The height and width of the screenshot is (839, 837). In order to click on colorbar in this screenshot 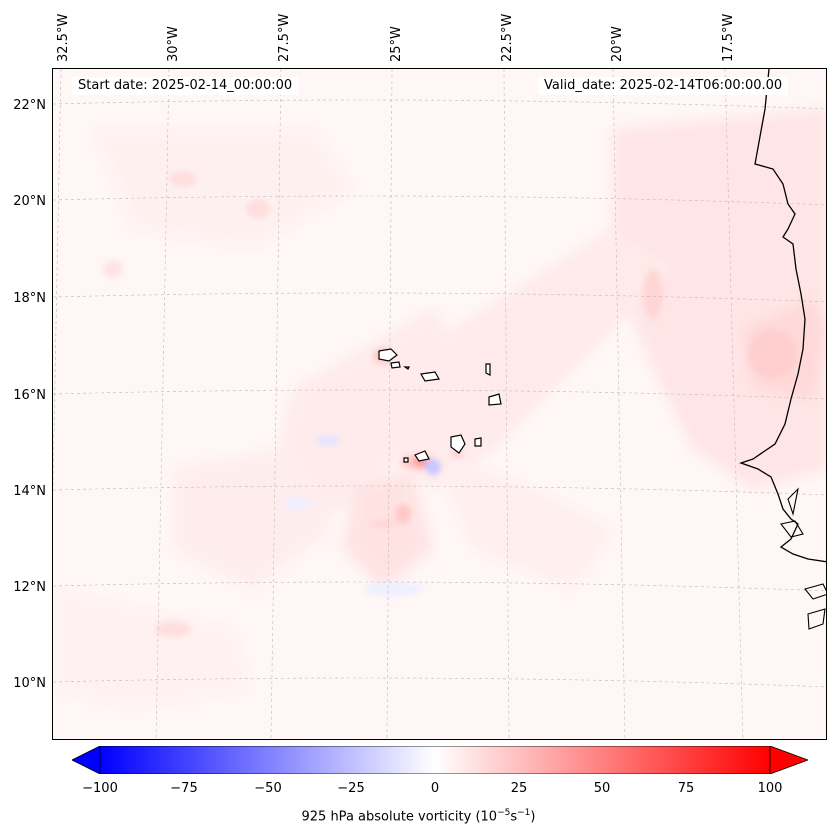, I will do `click(440, 760)`.